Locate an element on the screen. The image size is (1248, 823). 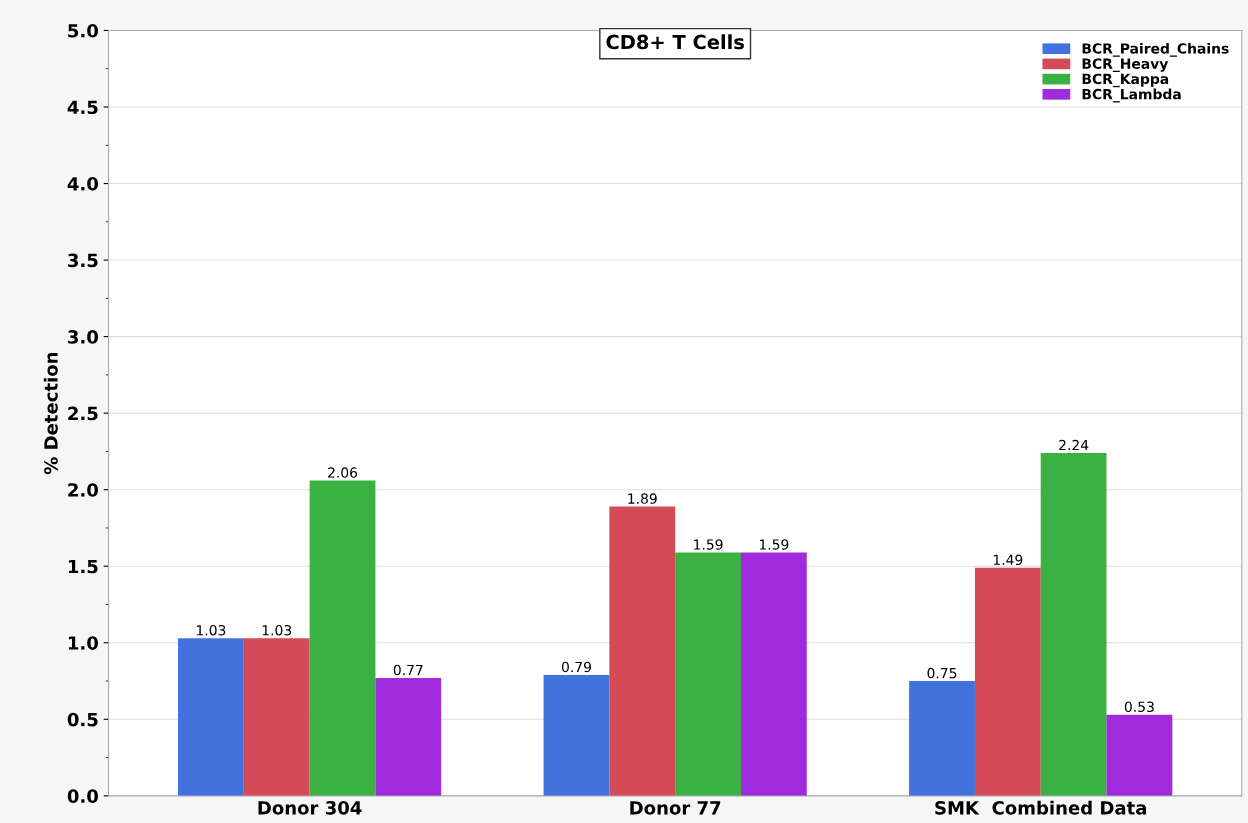
y-tick-label: 1.0 is located at coordinates (83, 643).